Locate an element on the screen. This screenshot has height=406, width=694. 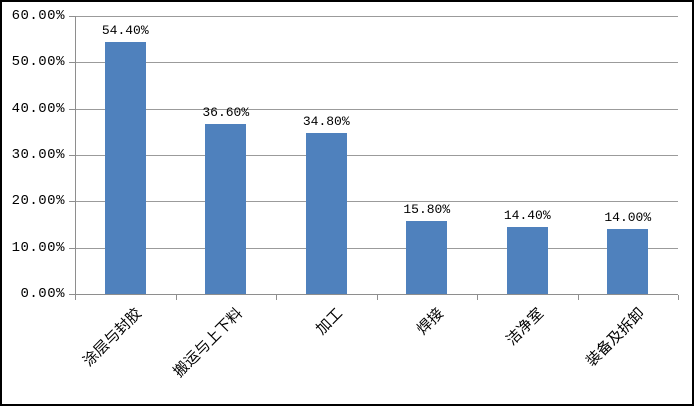
y-tick-label: 20.00% is located at coordinates (38, 201).